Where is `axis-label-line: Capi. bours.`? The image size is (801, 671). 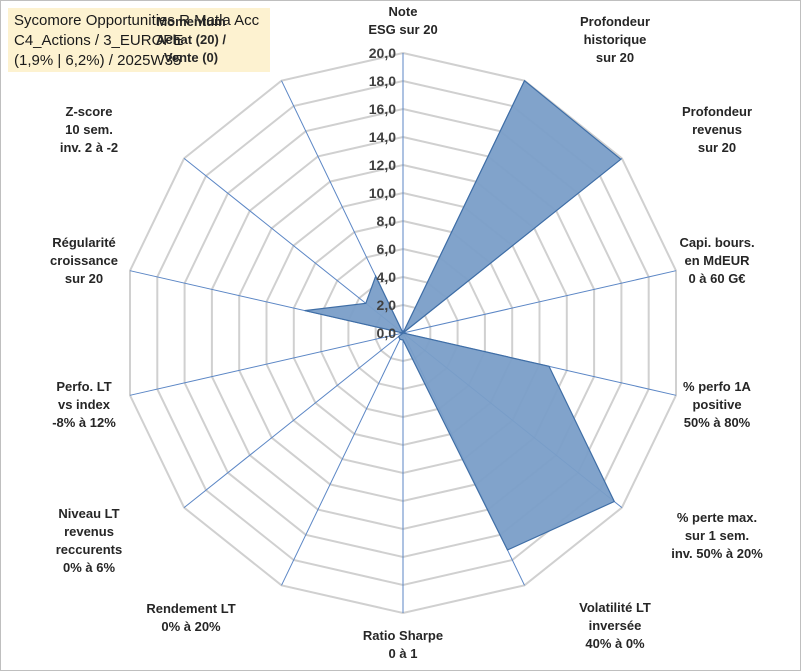
axis-label-line: Capi. bours. is located at coordinates (717, 242).